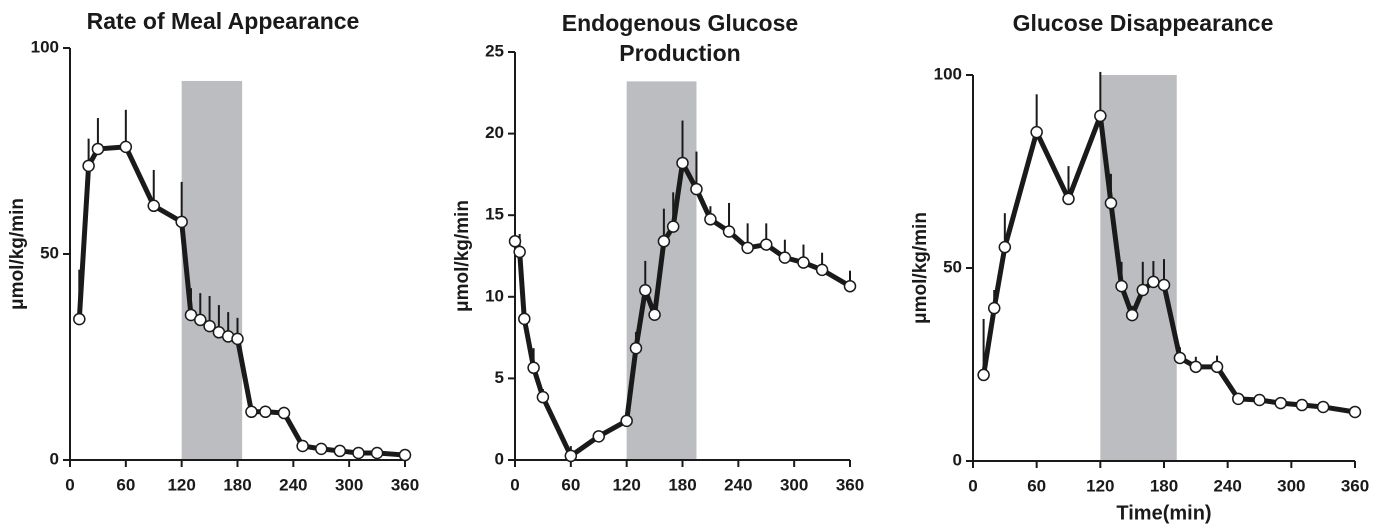  What do you see at coordinates (499, 377) in the screenshot?
I see `y-tick-label: 5` at bounding box center [499, 377].